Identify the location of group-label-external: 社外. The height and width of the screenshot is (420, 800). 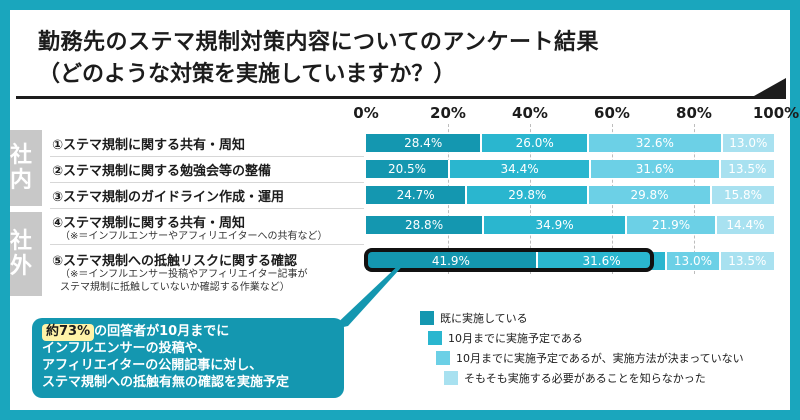
(26, 254).